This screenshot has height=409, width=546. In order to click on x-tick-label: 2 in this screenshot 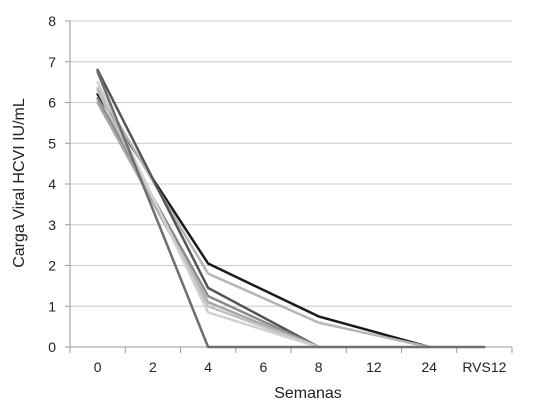, I will do `click(153, 367)`.